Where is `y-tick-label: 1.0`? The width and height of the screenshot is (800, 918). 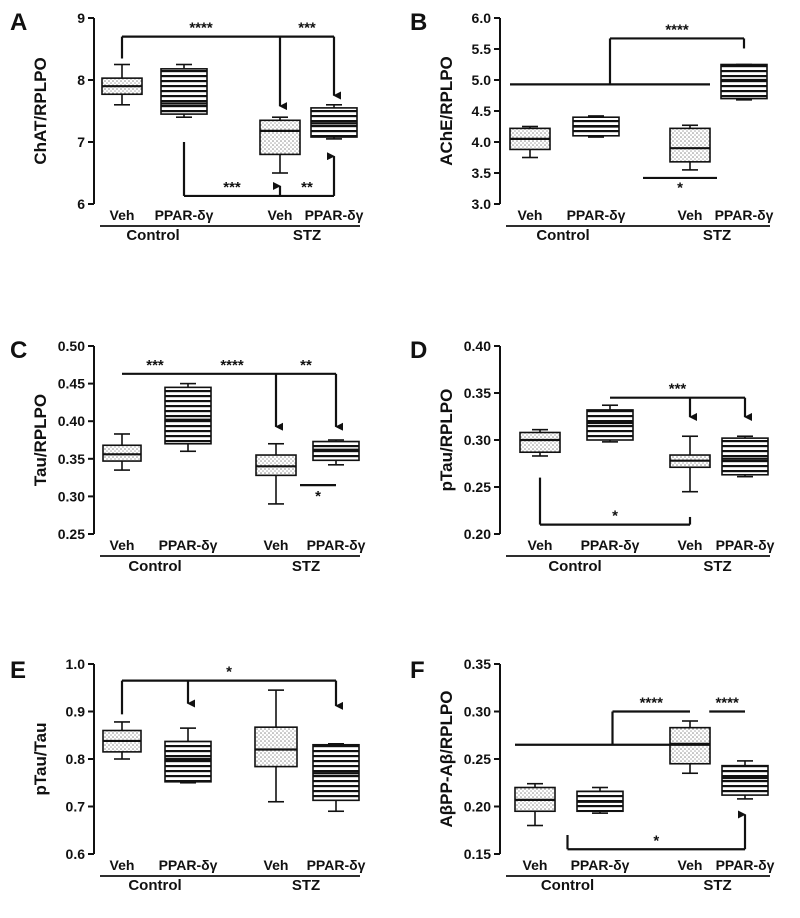
y-tick-label: 1.0 is located at coordinates (76, 664).